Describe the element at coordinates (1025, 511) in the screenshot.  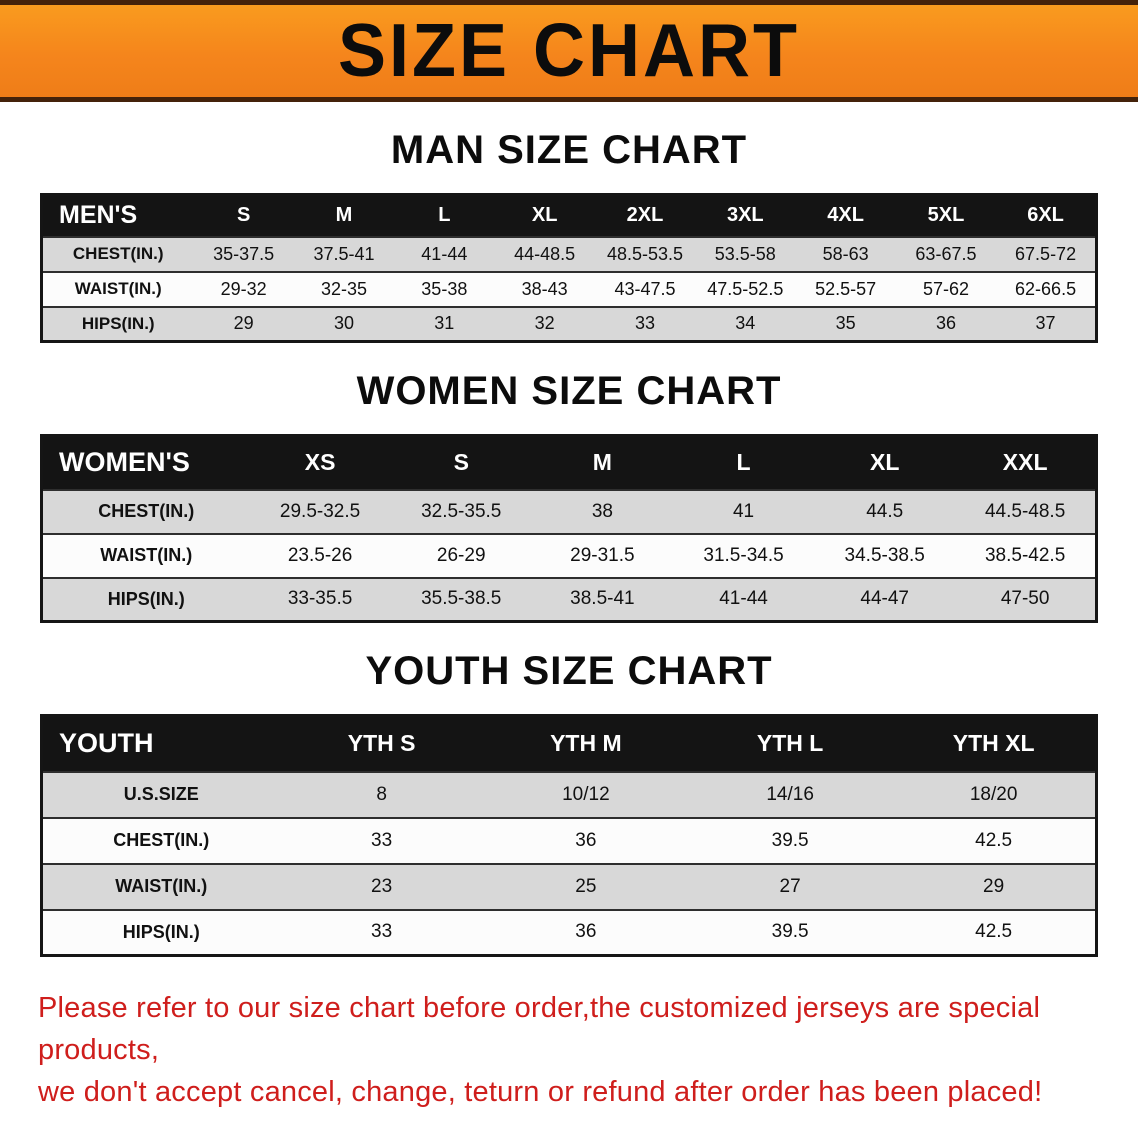
I see `size-value-cell: 44.5-48.5` at that location.